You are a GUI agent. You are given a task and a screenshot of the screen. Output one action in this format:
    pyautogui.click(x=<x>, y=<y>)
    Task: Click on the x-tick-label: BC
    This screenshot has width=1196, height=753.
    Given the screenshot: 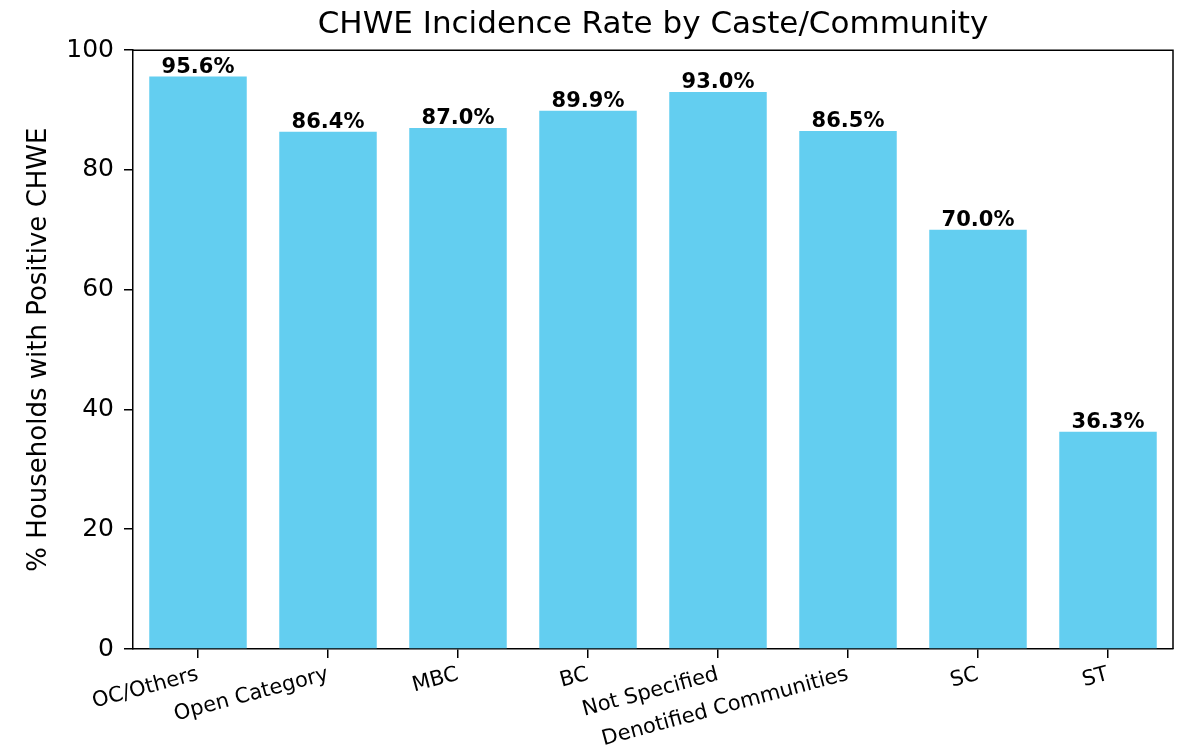 What is the action you would take?
    pyautogui.click(x=573, y=676)
    